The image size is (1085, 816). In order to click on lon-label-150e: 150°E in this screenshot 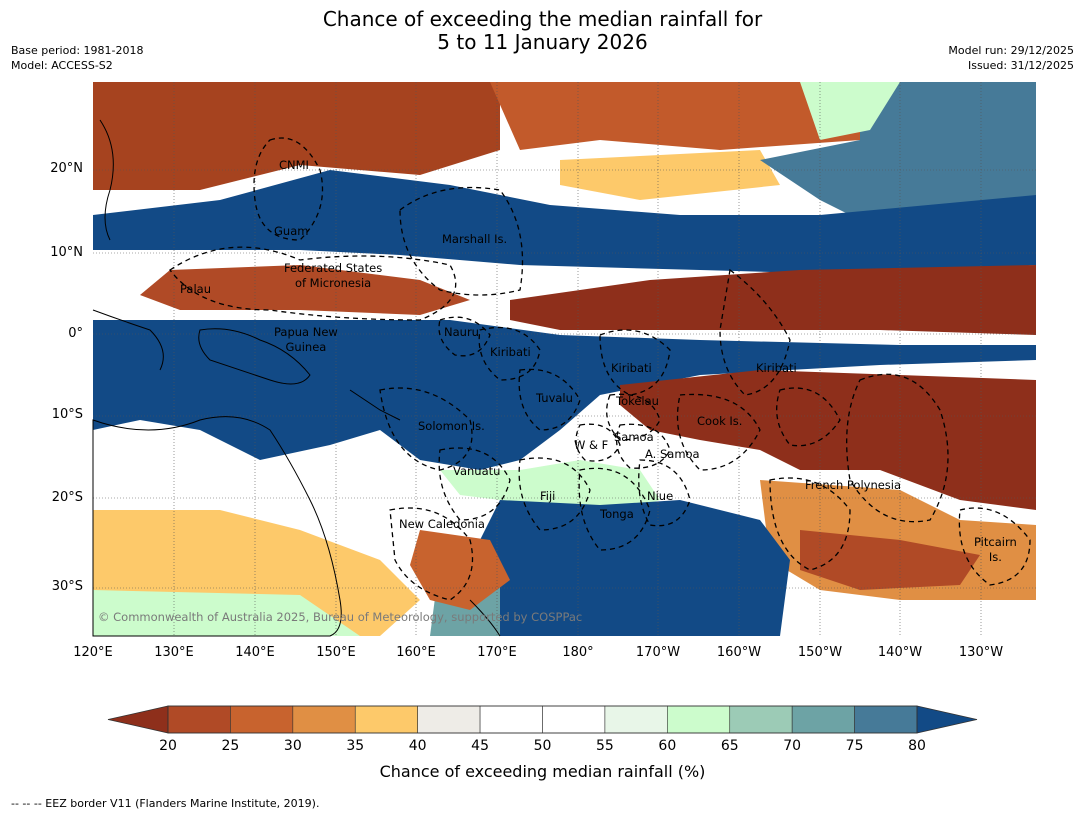, I will do `click(336, 652)`.